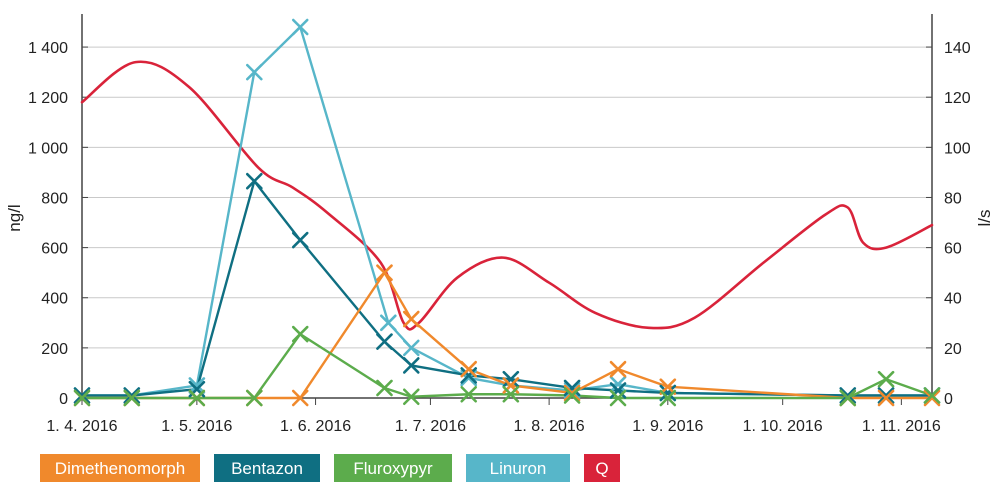 The image size is (1006, 498). Describe the element at coordinates (957, 98) in the screenshot. I see `right-tick-label: 120` at that location.